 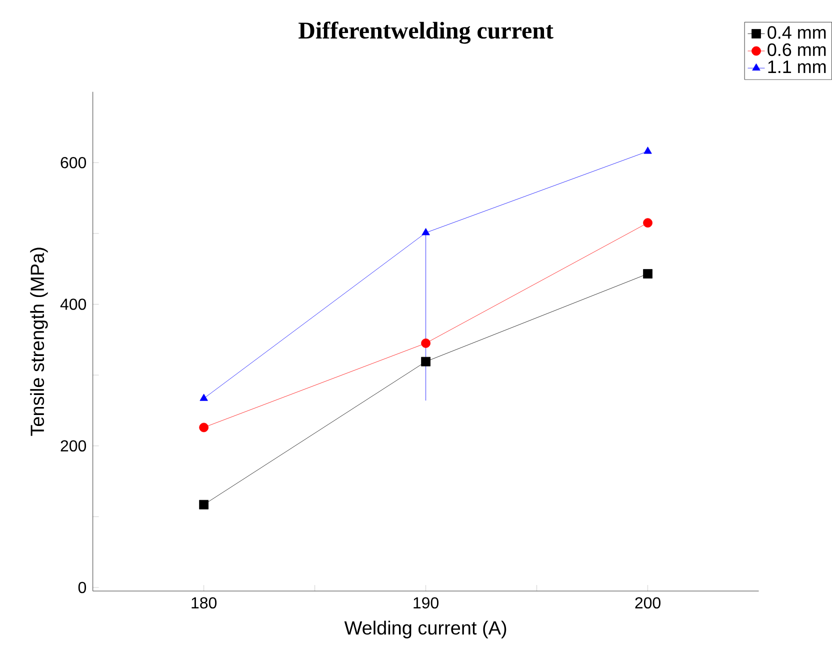 I want to click on x-tick-label: 200, so click(x=647, y=603).